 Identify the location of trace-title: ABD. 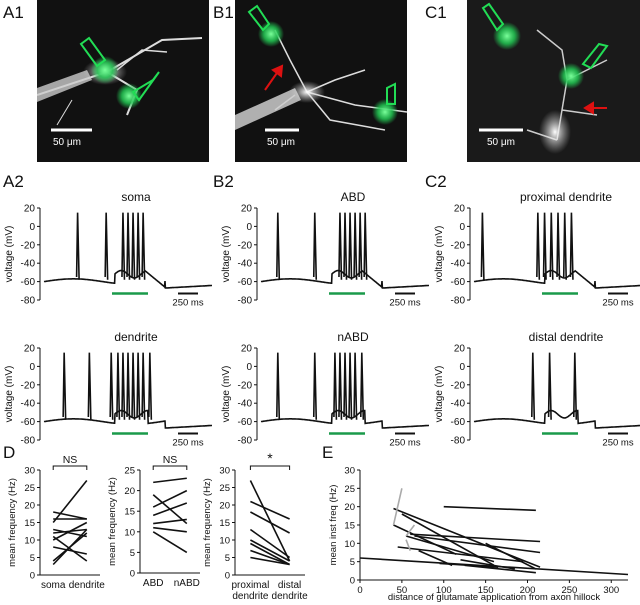
(353, 197).